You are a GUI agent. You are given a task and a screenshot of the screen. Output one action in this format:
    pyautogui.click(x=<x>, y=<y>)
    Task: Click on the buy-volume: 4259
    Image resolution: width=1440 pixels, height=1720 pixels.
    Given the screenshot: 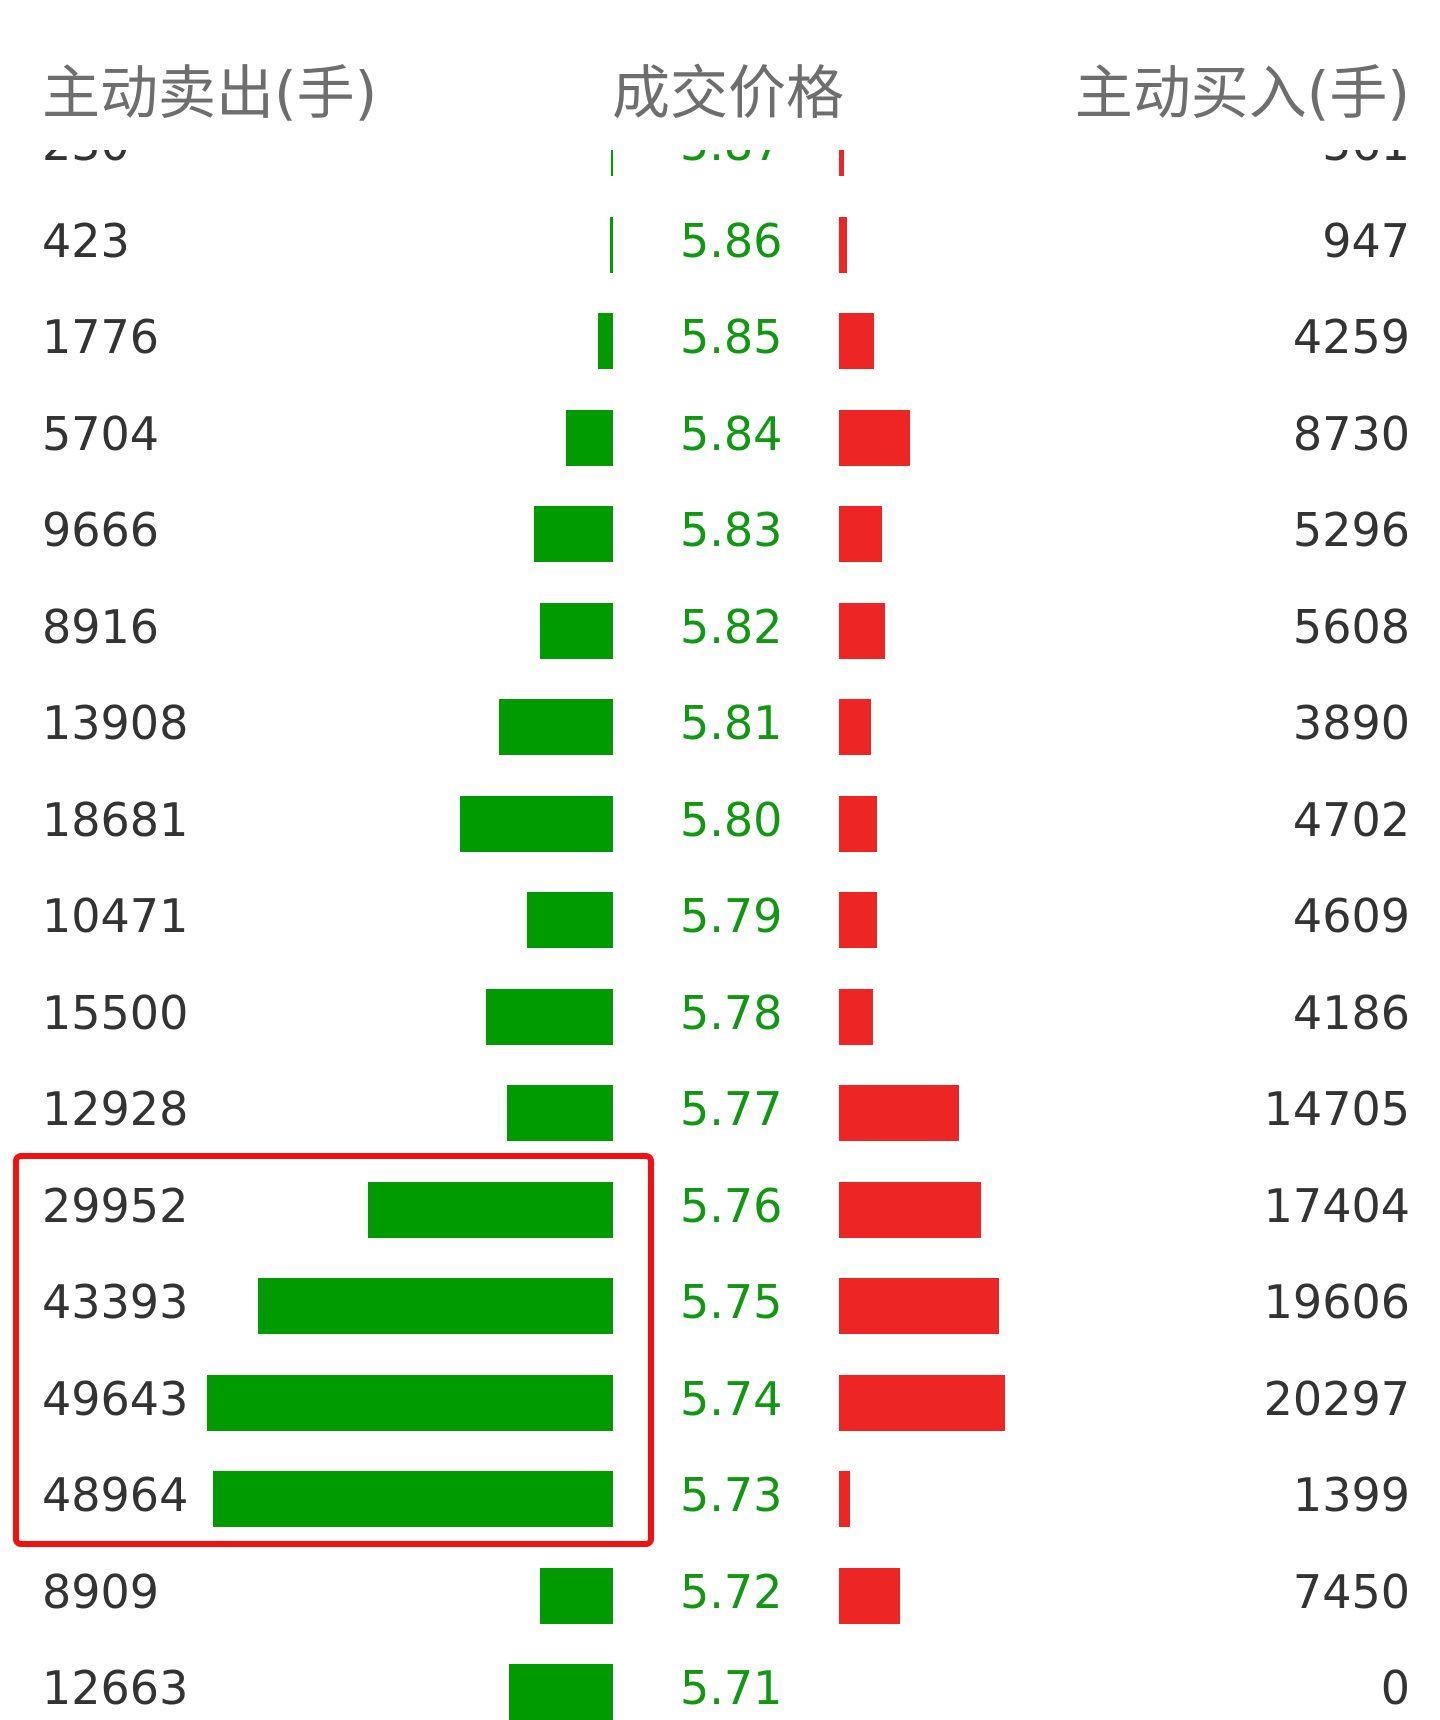 What is the action you would take?
    pyautogui.click(x=1351, y=337)
    